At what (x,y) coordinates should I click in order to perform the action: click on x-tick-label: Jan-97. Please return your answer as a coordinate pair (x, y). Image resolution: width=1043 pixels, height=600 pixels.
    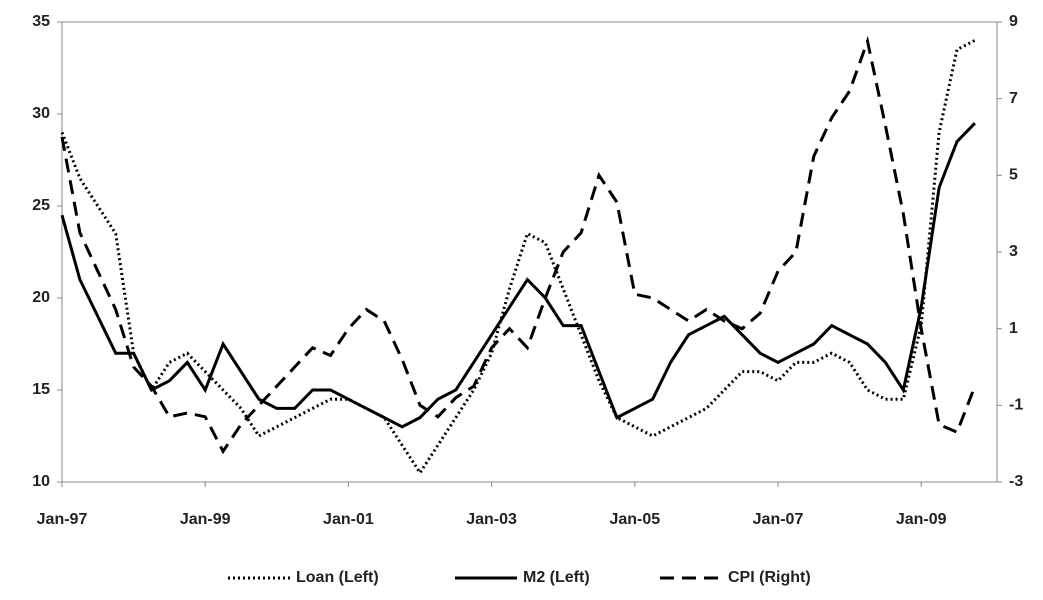
    Looking at the image, I should click on (62, 519).